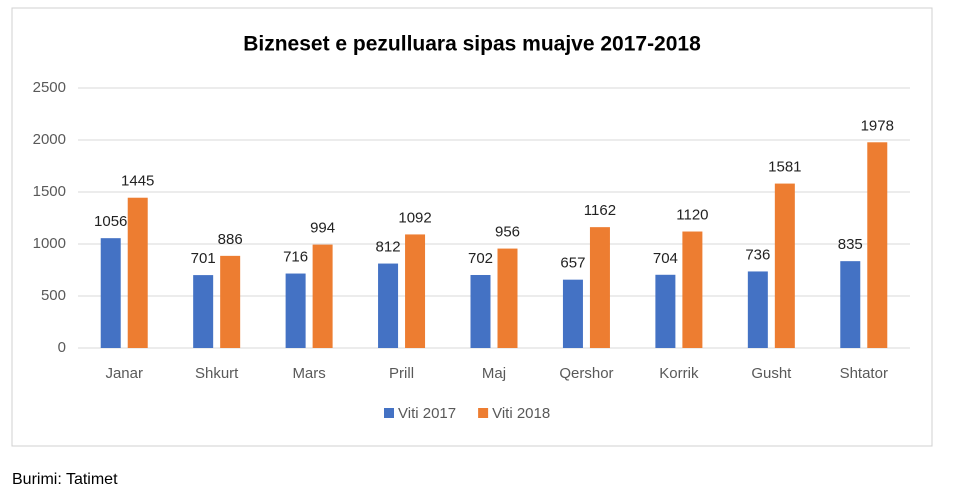  What do you see at coordinates (49, 243) in the screenshot?
I see `y-tick-label: 1000` at bounding box center [49, 243].